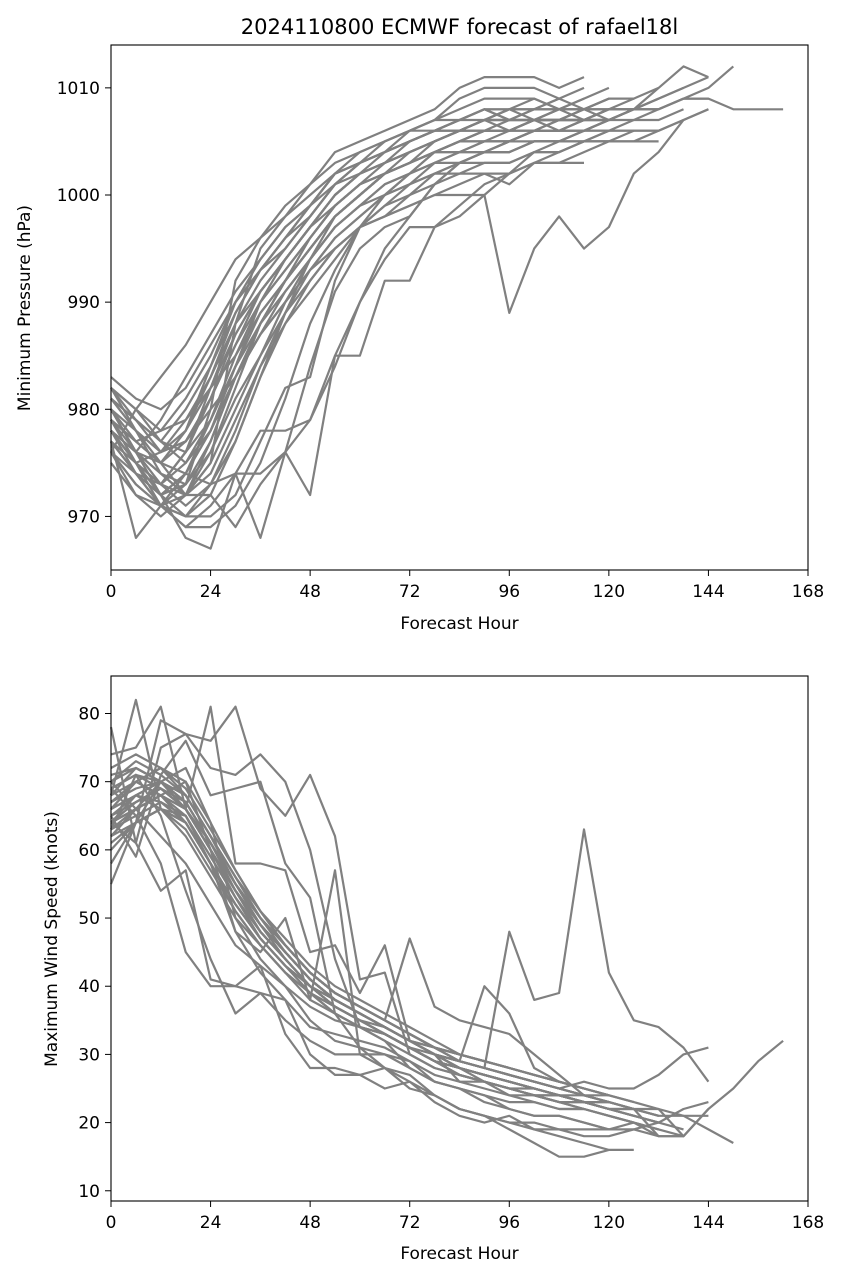  Describe the element at coordinates (89, 987) in the screenshot. I see `wind-y-tick-label: 40` at that location.